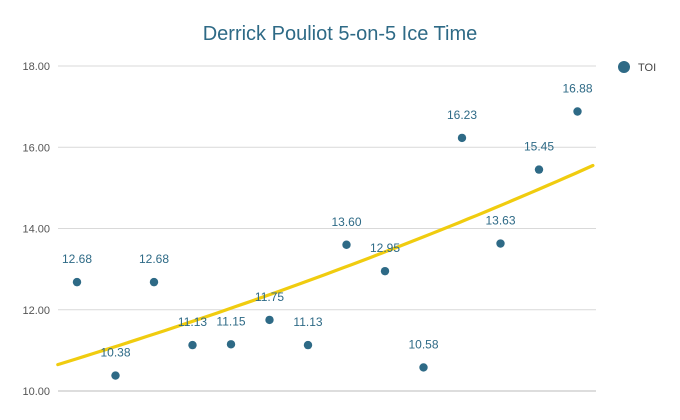 This screenshot has height=420, width=680. What do you see at coordinates (577, 89) in the screenshot?
I see `data-label: 16.88` at bounding box center [577, 89].